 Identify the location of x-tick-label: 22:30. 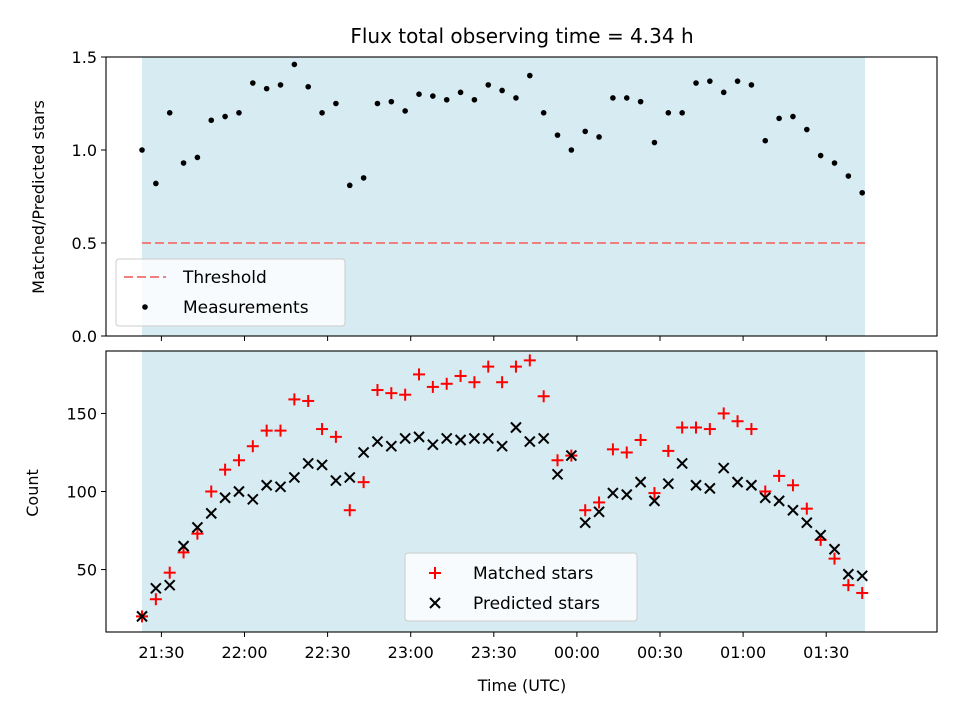
(328, 652).